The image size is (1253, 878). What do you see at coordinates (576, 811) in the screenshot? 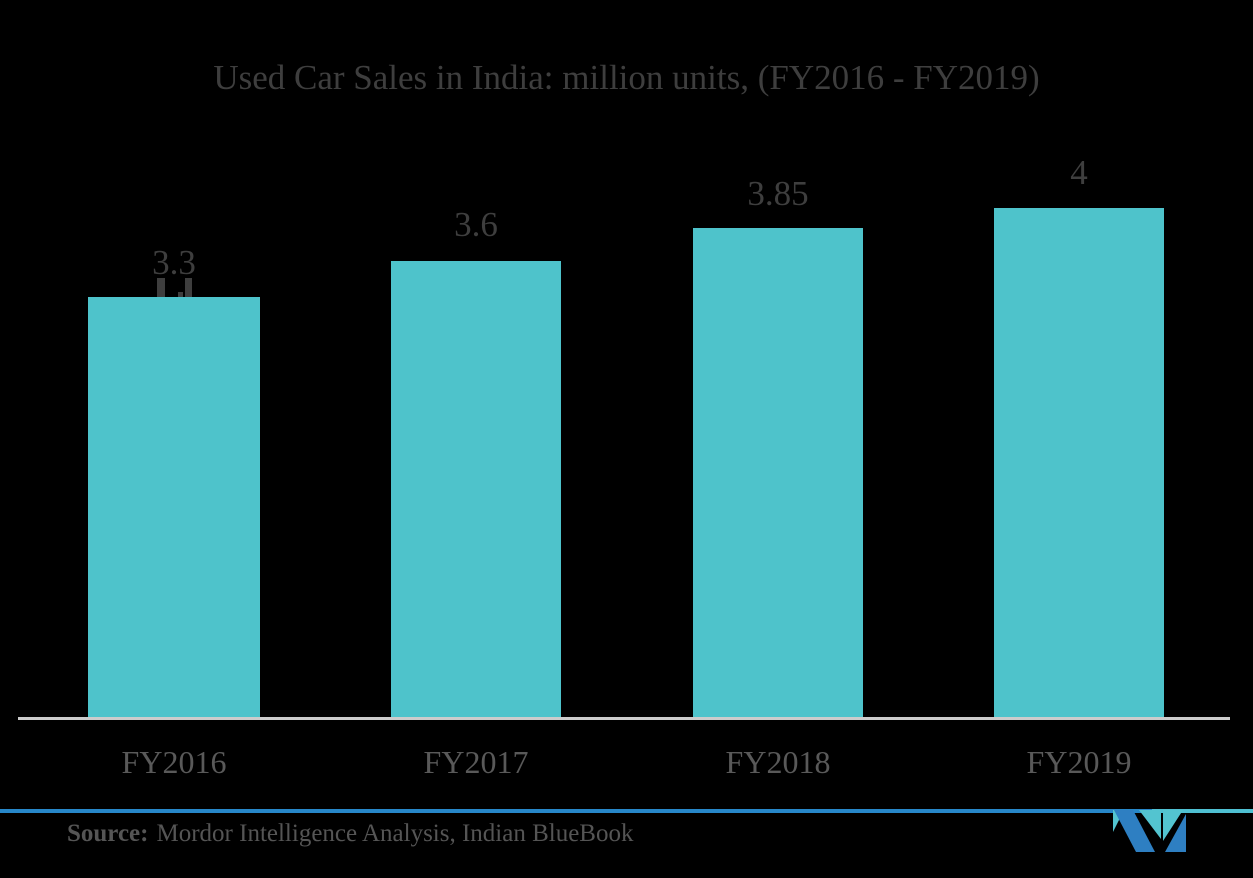
I see `footer-separator-blue` at bounding box center [576, 811].